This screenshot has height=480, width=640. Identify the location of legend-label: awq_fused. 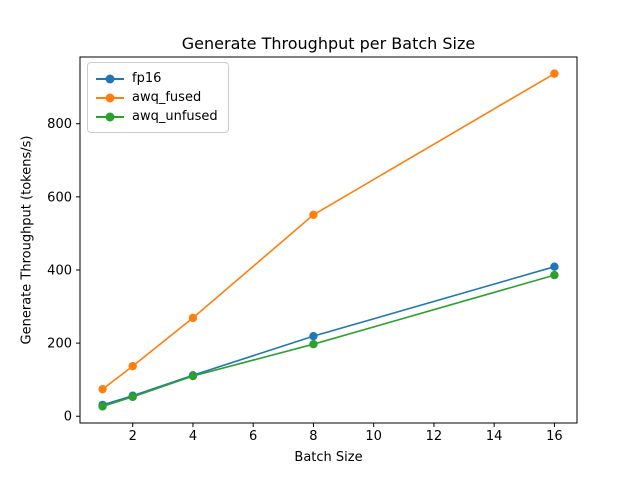
(167, 97).